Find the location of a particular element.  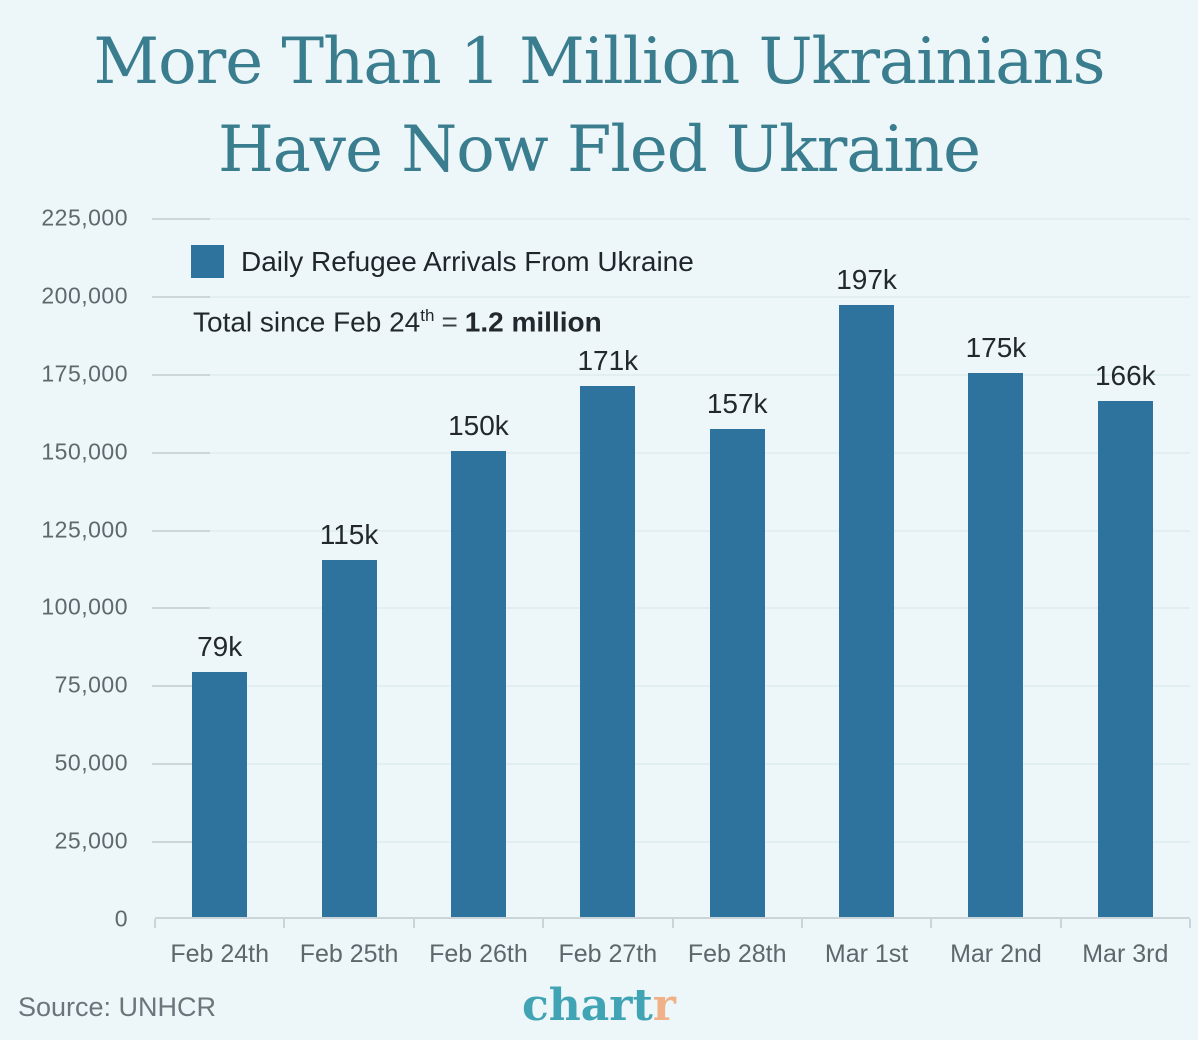

y-axis-label-175,000: 175,000 is located at coordinates (84, 373).